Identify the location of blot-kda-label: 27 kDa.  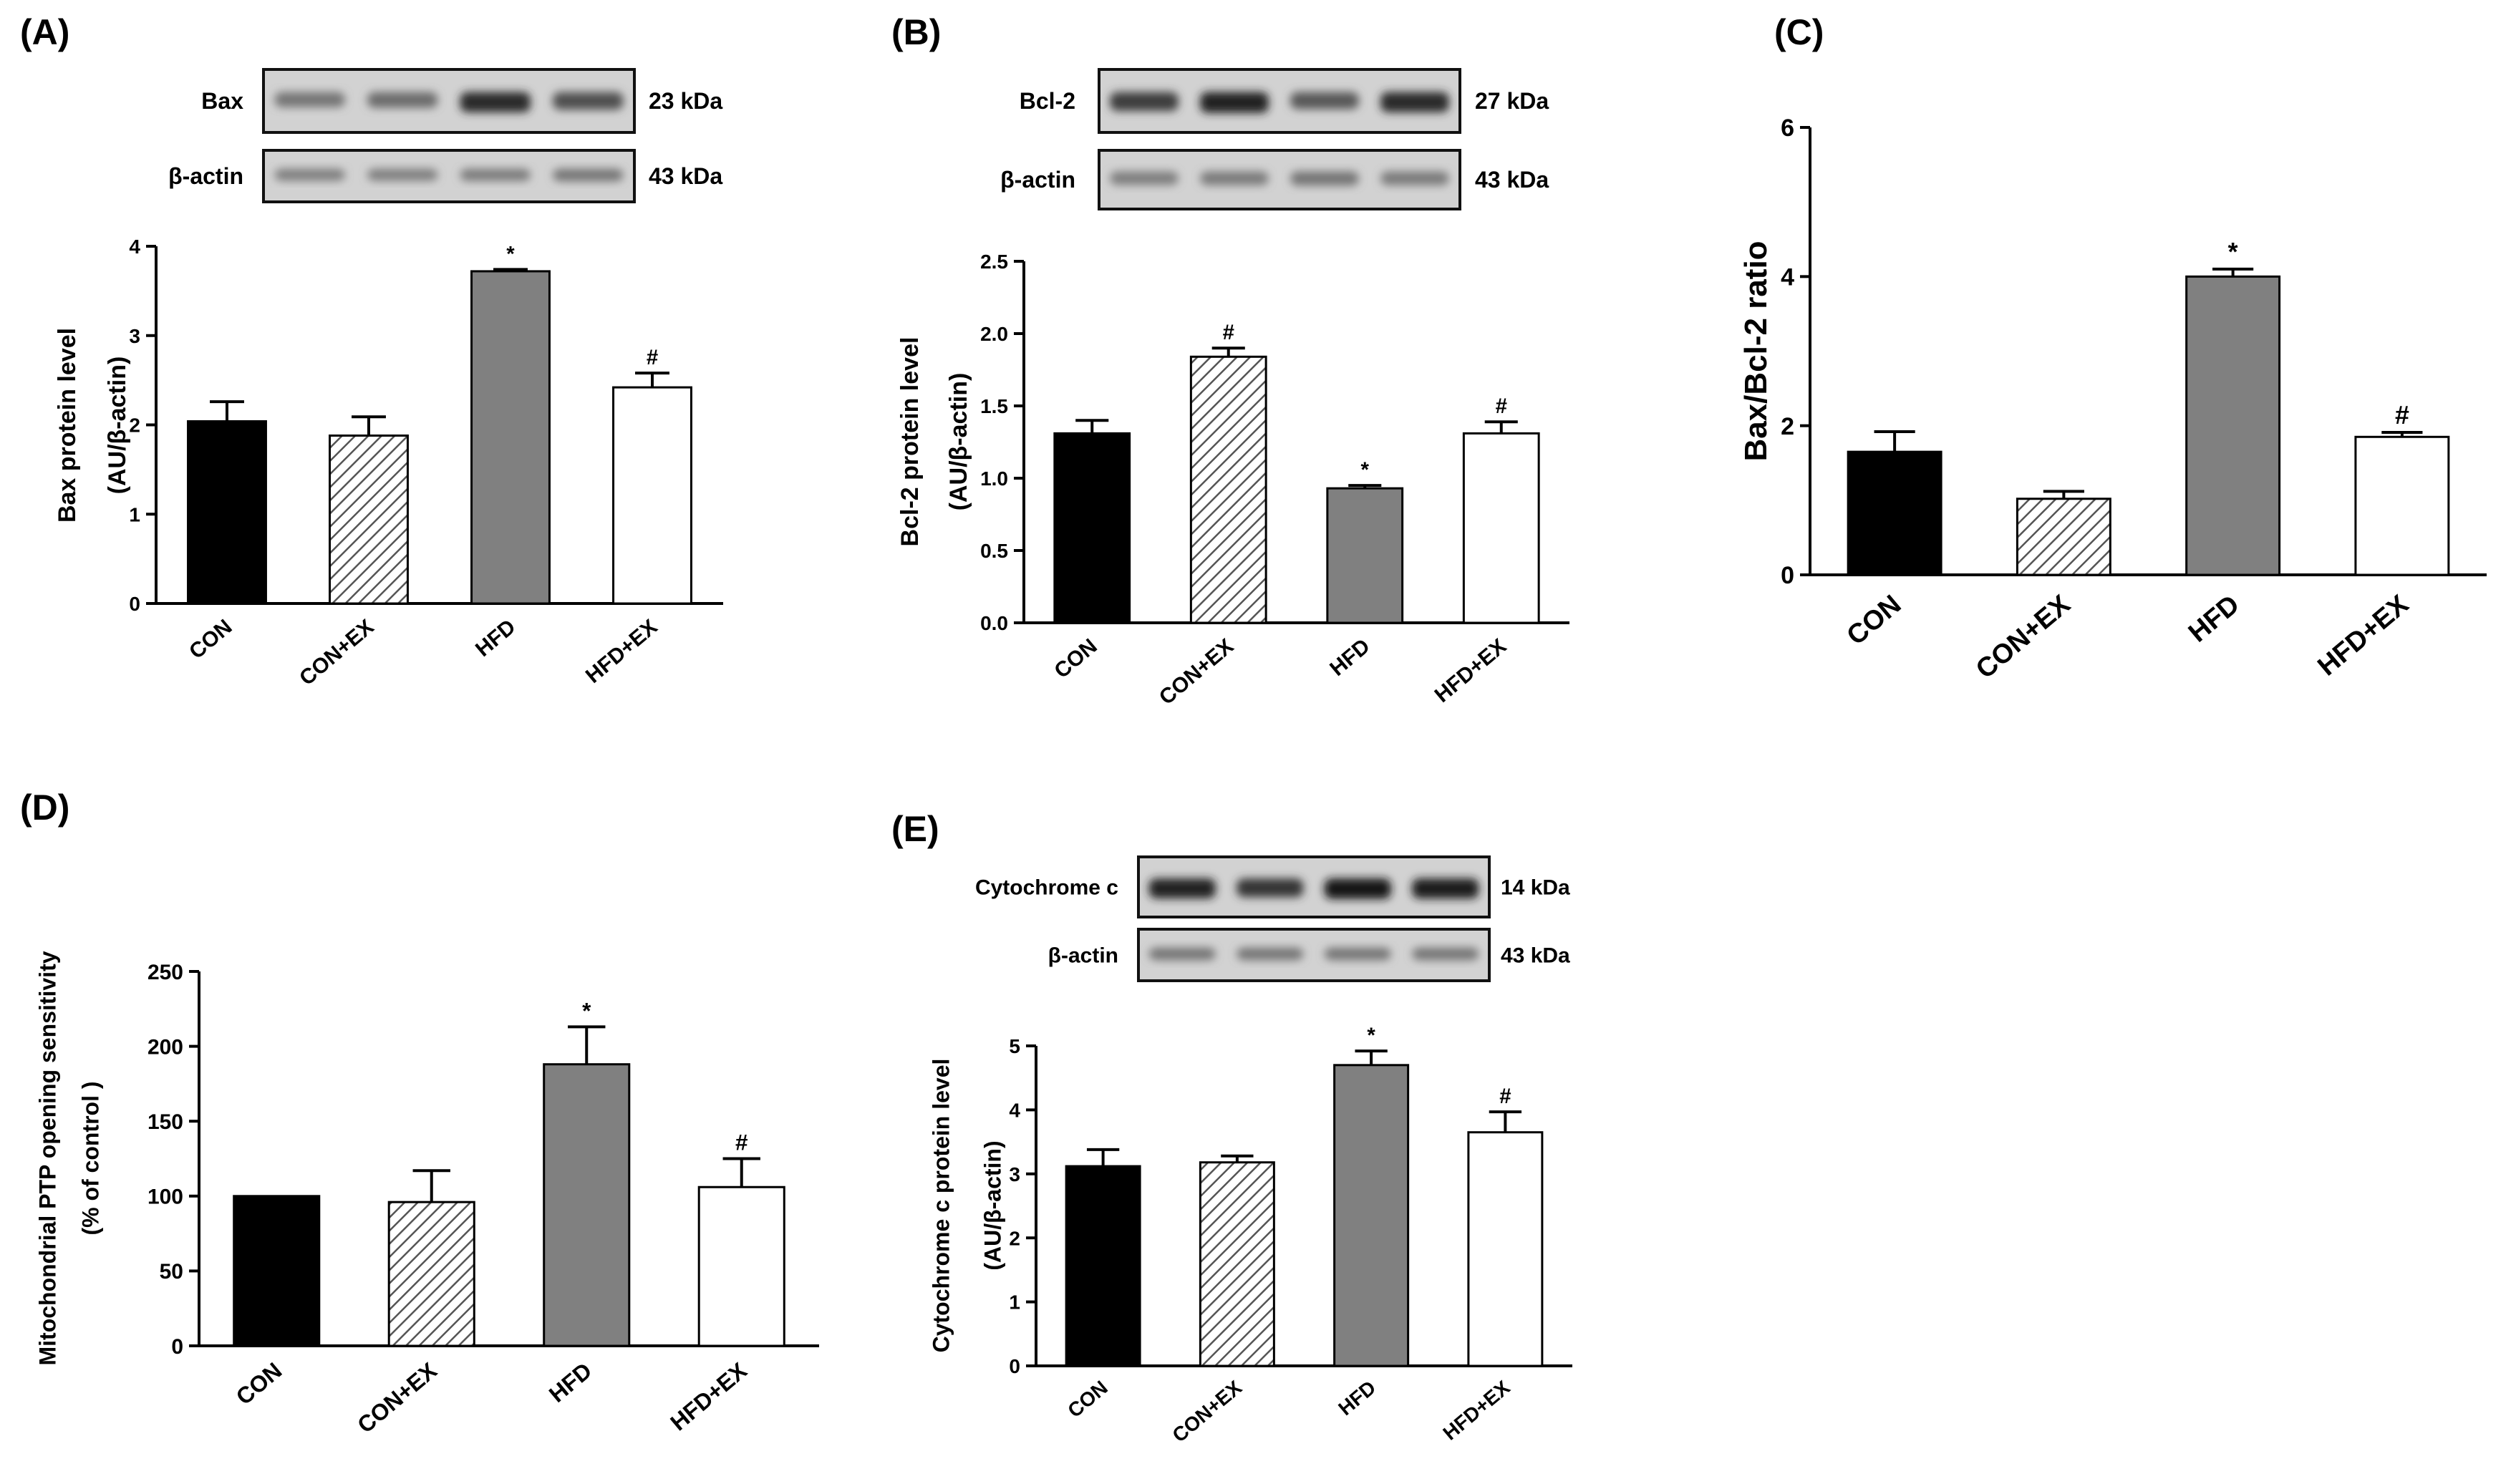
(1512, 101).